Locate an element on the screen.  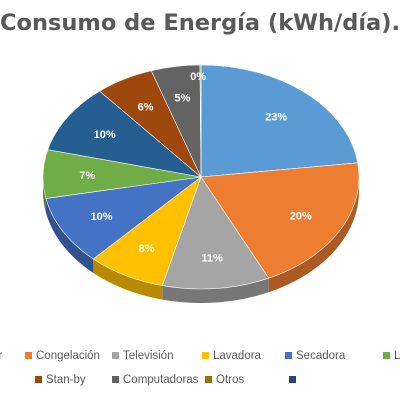
legend-row-2: Stan-by Computadoras Otros is located at coordinates (200, 380).